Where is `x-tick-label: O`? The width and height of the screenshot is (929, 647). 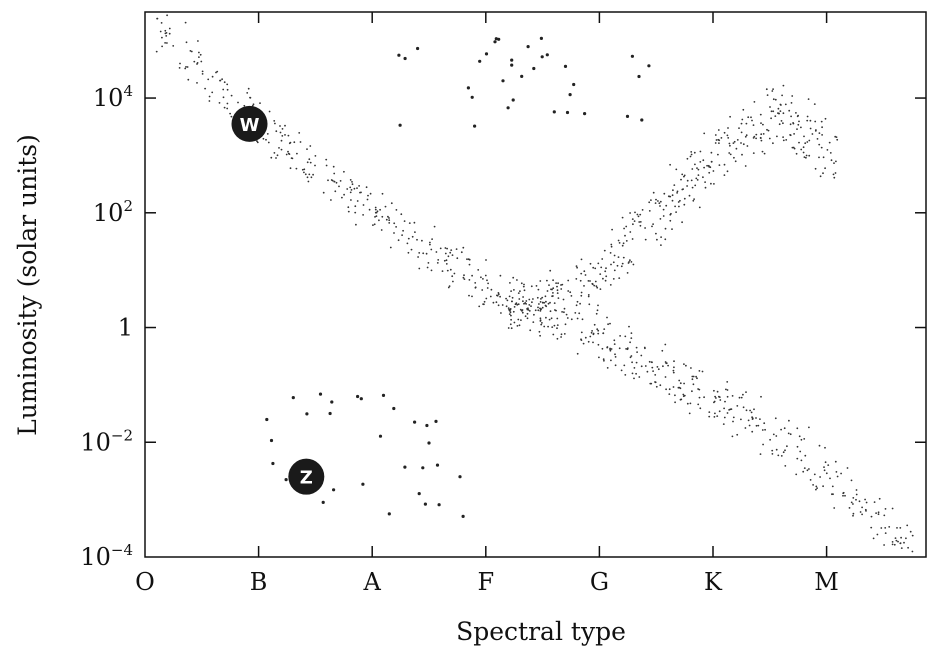
x-tick-label: O is located at coordinates (145, 582).